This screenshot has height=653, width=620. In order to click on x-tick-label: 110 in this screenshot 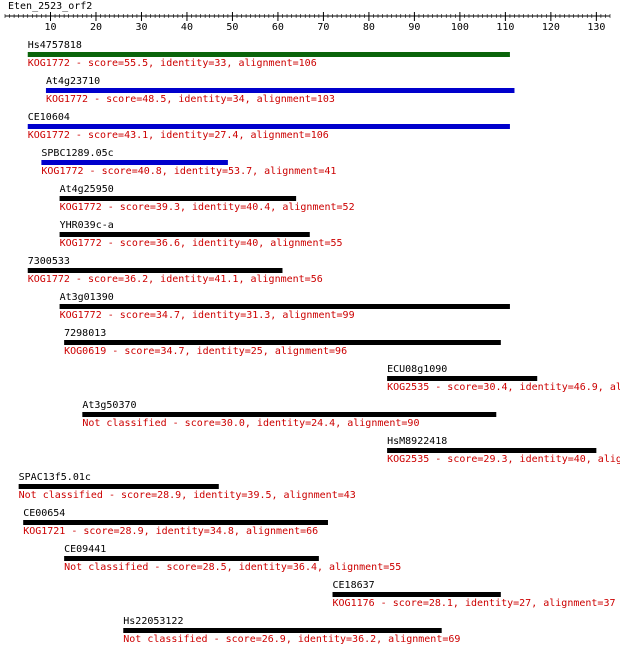, I will do `click(505, 27)`.